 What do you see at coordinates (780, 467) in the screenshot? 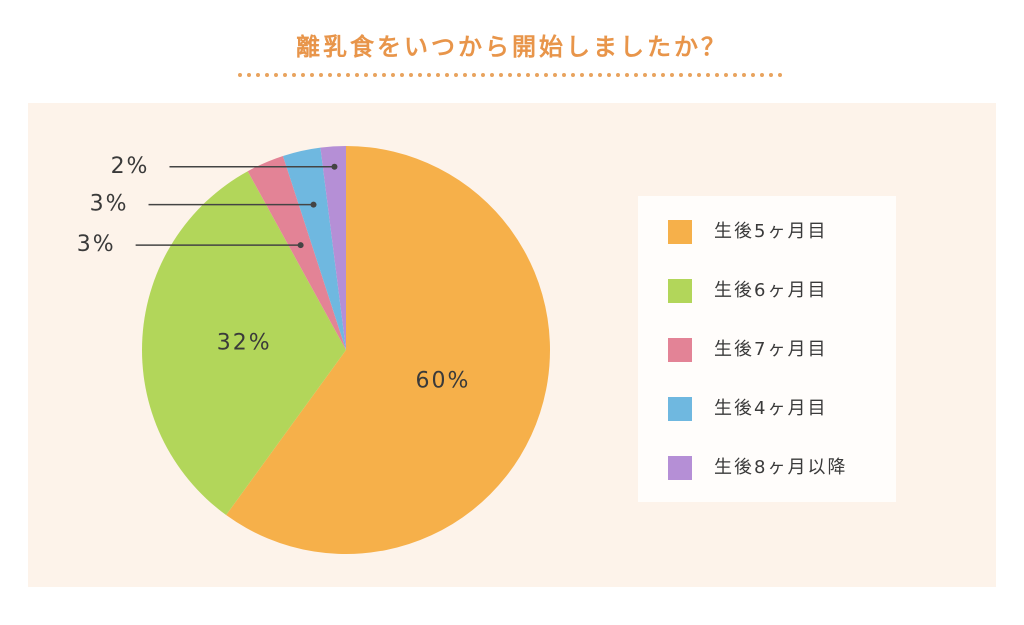
I see `legend-label: 生後8ヶ月以降` at bounding box center [780, 467].